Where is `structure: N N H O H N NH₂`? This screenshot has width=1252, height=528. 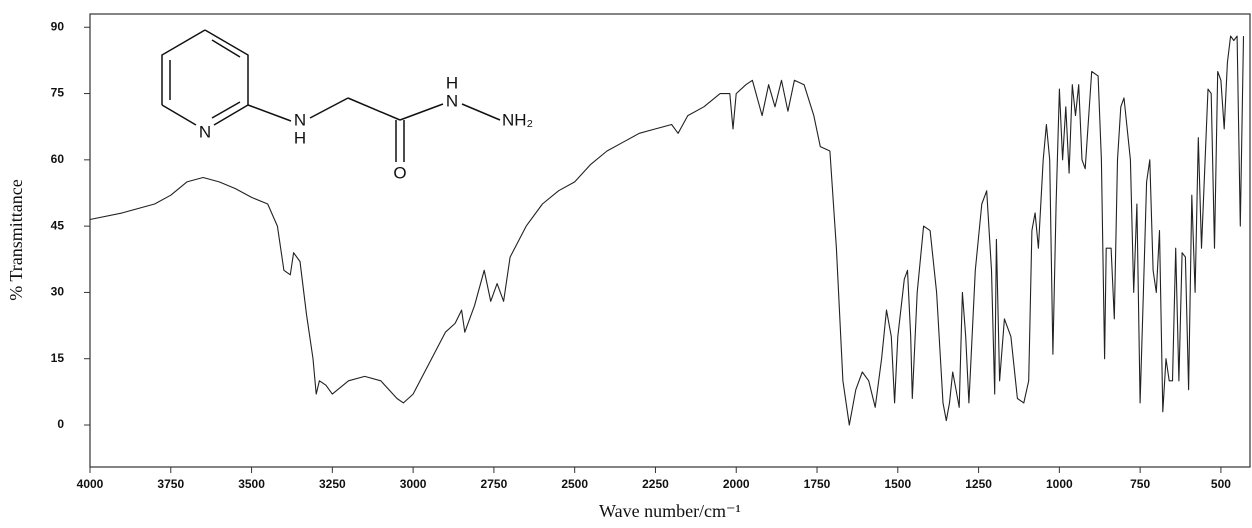
structure: N N H O H N NH₂ is located at coordinates (347, 105).